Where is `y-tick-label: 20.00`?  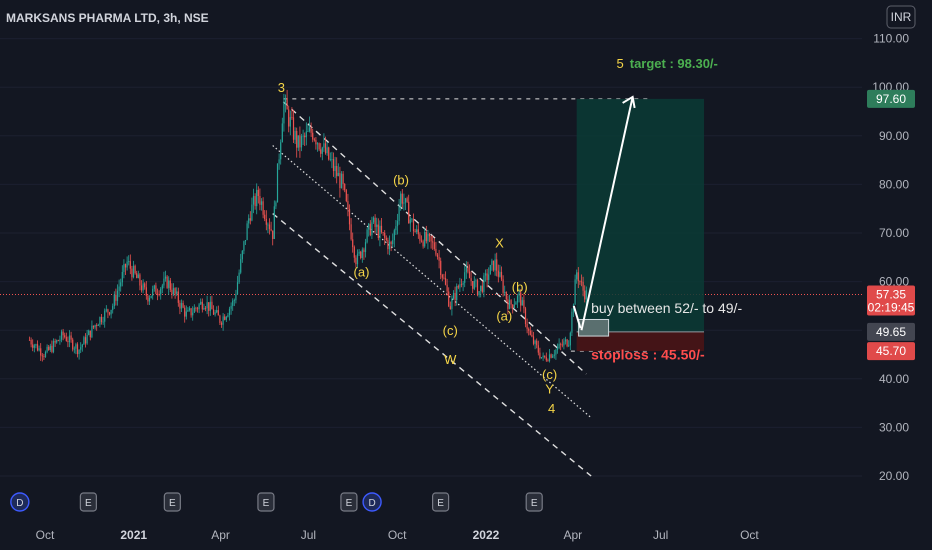 y-tick-label: 20.00 is located at coordinates (894, 476).